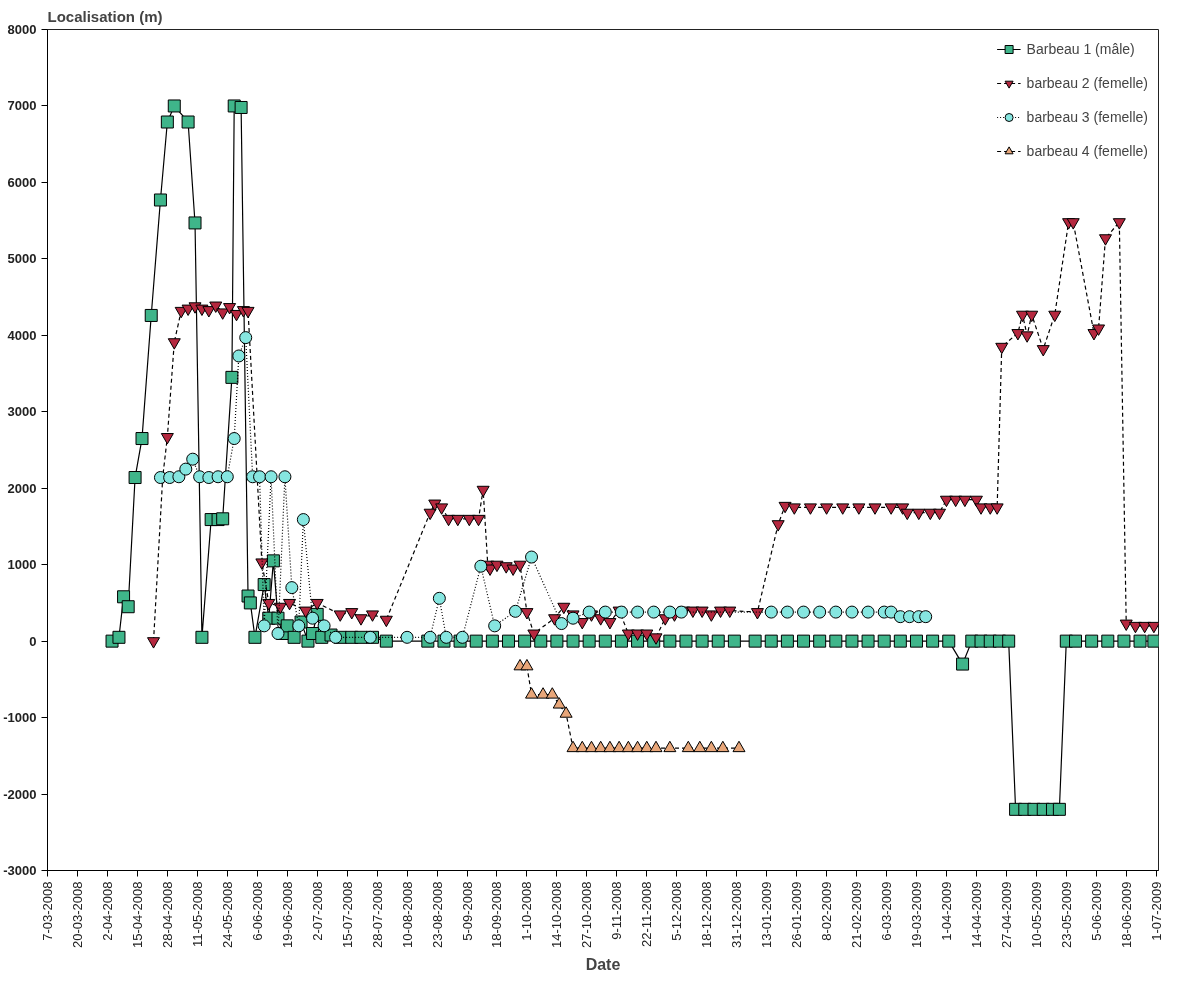 This screenshot has height=989, width=1182. Describe the element at coordinates (137, 914) in the screenshot. I see `x-tick-label: 15-04-2008` at that location.